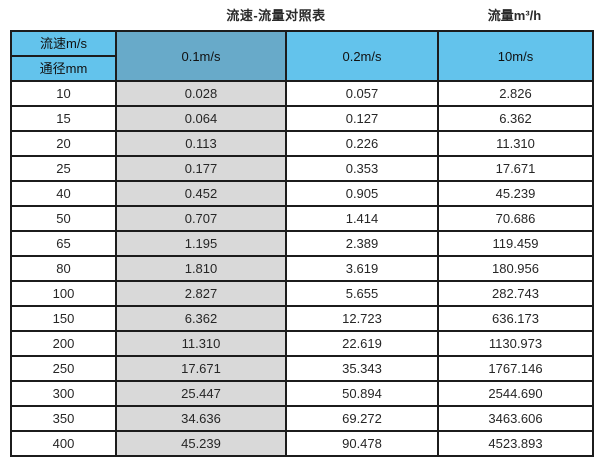 This screenshot has height=466, width=600. I want to click on value-cell: 282.743, so click(515, 293).